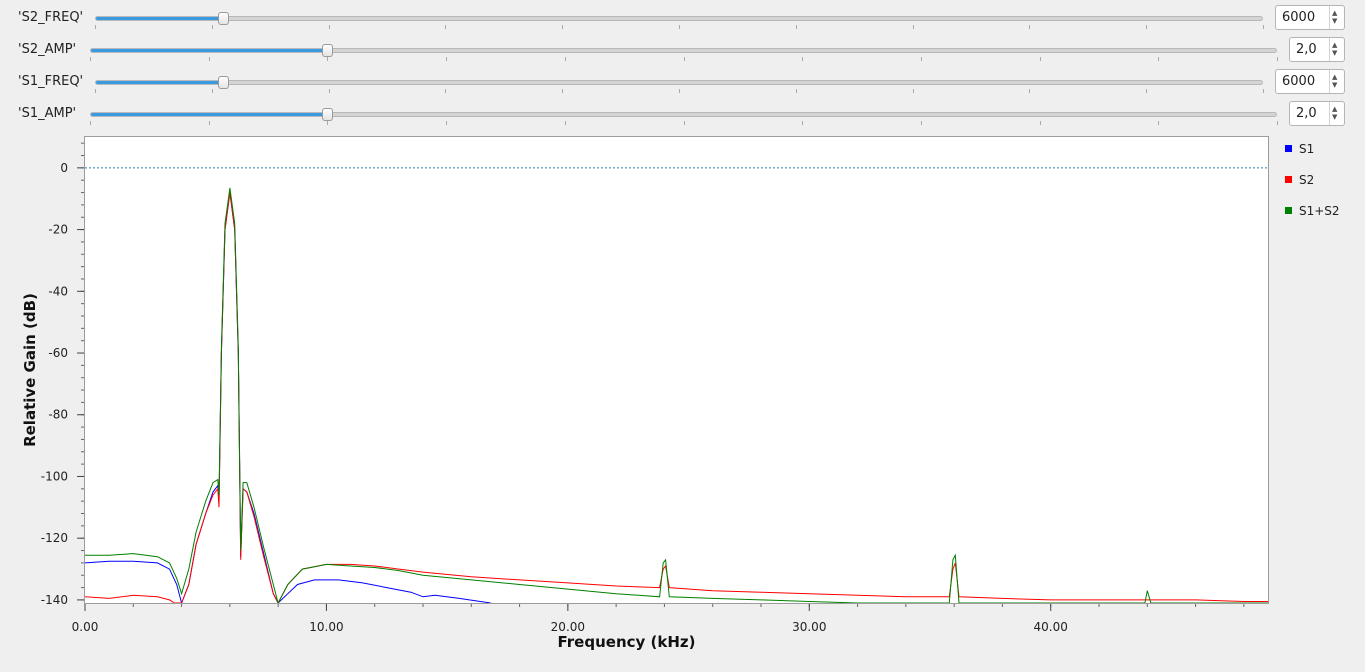 This screenshot has width=1365, height=672. Describe the element at coordinates (47, 113) in the screenshot. I see `slider-label: 'S1_AMP'` at that location.